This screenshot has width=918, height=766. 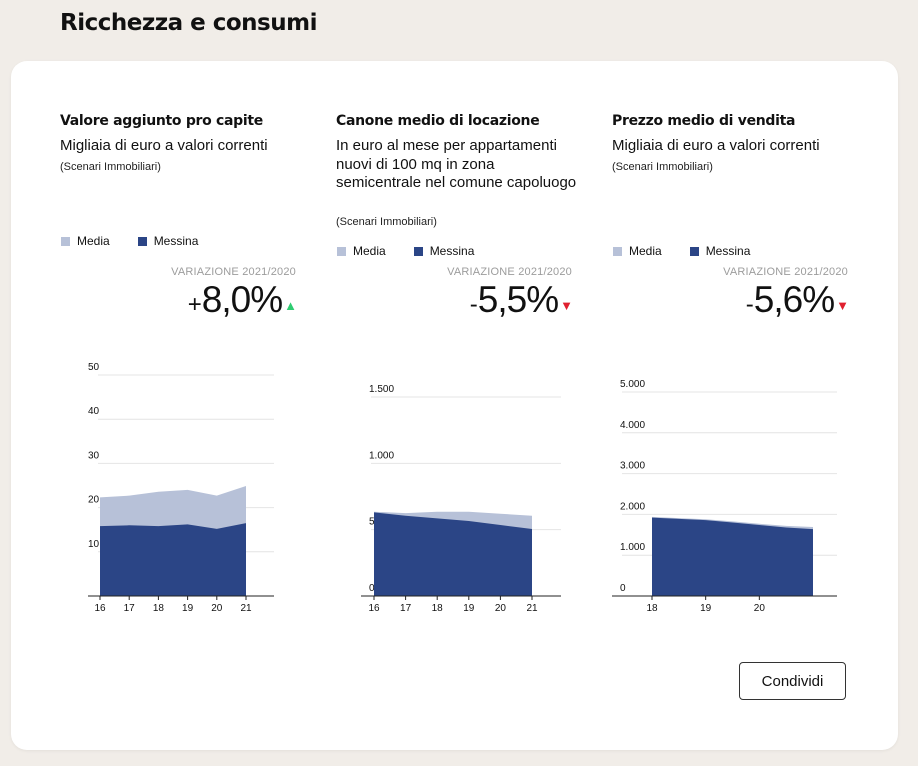 What do you see at coordinates (161, 121) in the screenshot?
I see `chart-title: Valore aggiunto pro capite` at bounding box center [161, 121].